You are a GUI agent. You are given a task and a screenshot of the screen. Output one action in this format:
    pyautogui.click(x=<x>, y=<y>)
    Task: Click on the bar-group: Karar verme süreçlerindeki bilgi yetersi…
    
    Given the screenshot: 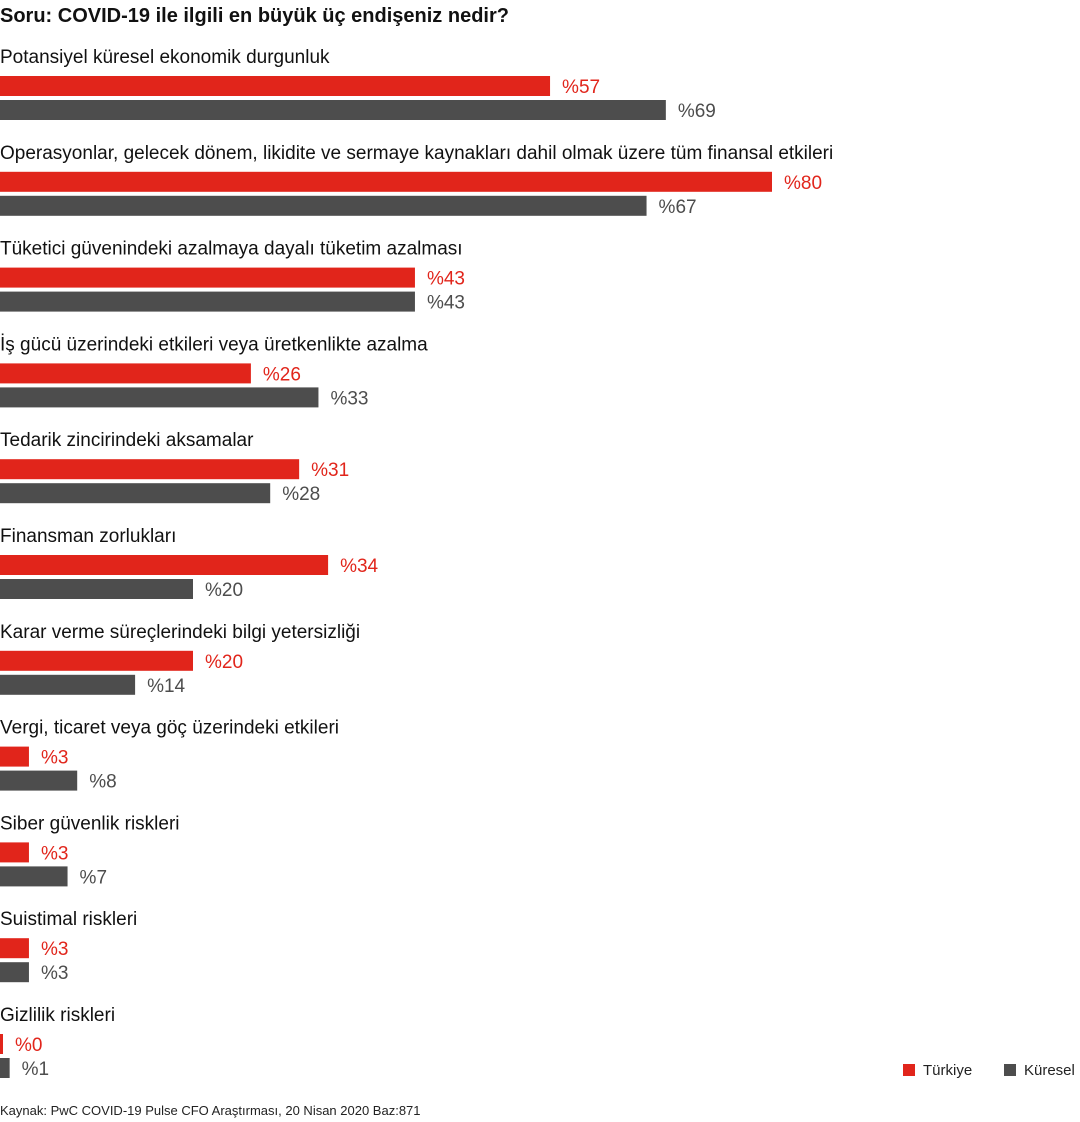 What is the action you would take?
    pyautogui.click(x=180, y=659)
    